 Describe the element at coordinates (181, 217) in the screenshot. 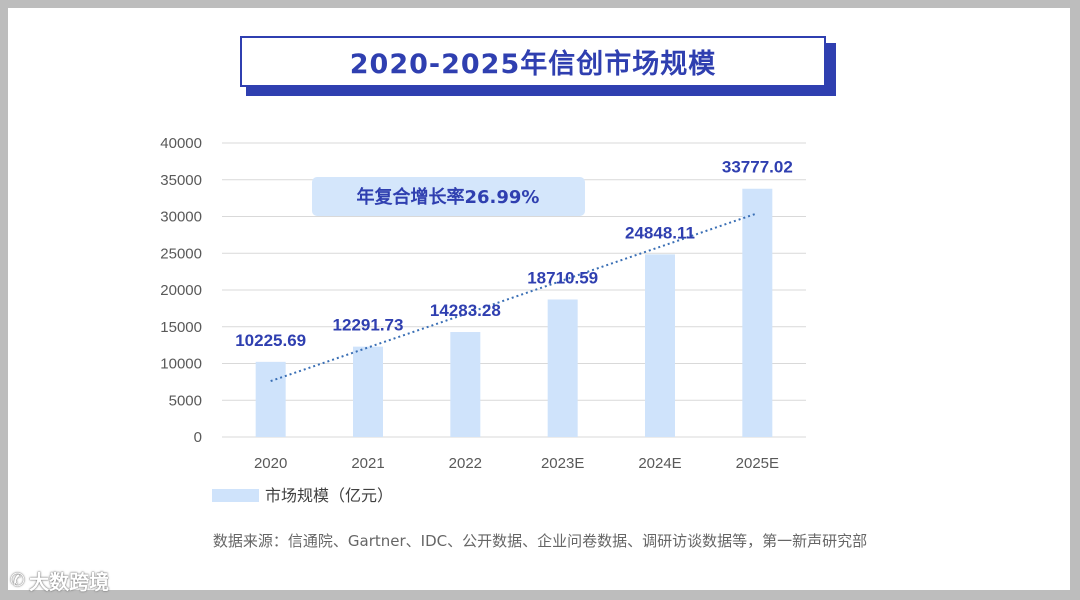

I see `y-tick-label: 30000` at that location.